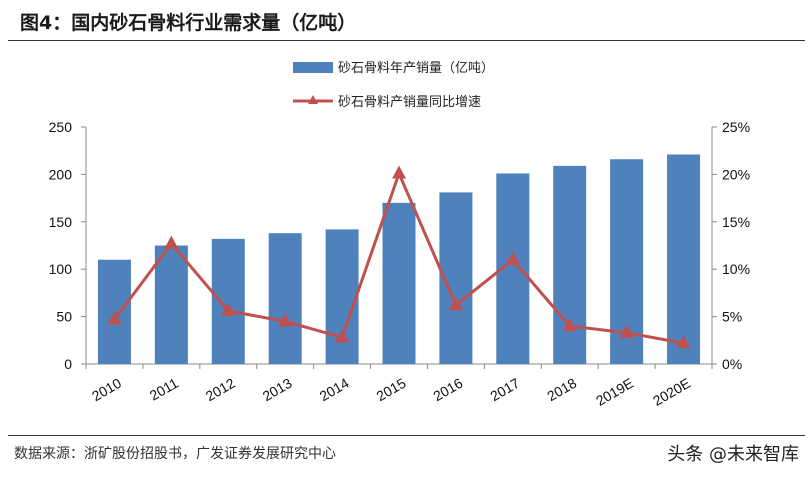 The image size is (809, 479). Describe the element at coordinates (220, 390) in the screenshot. I see `x-tick-label: 2012` at that location.